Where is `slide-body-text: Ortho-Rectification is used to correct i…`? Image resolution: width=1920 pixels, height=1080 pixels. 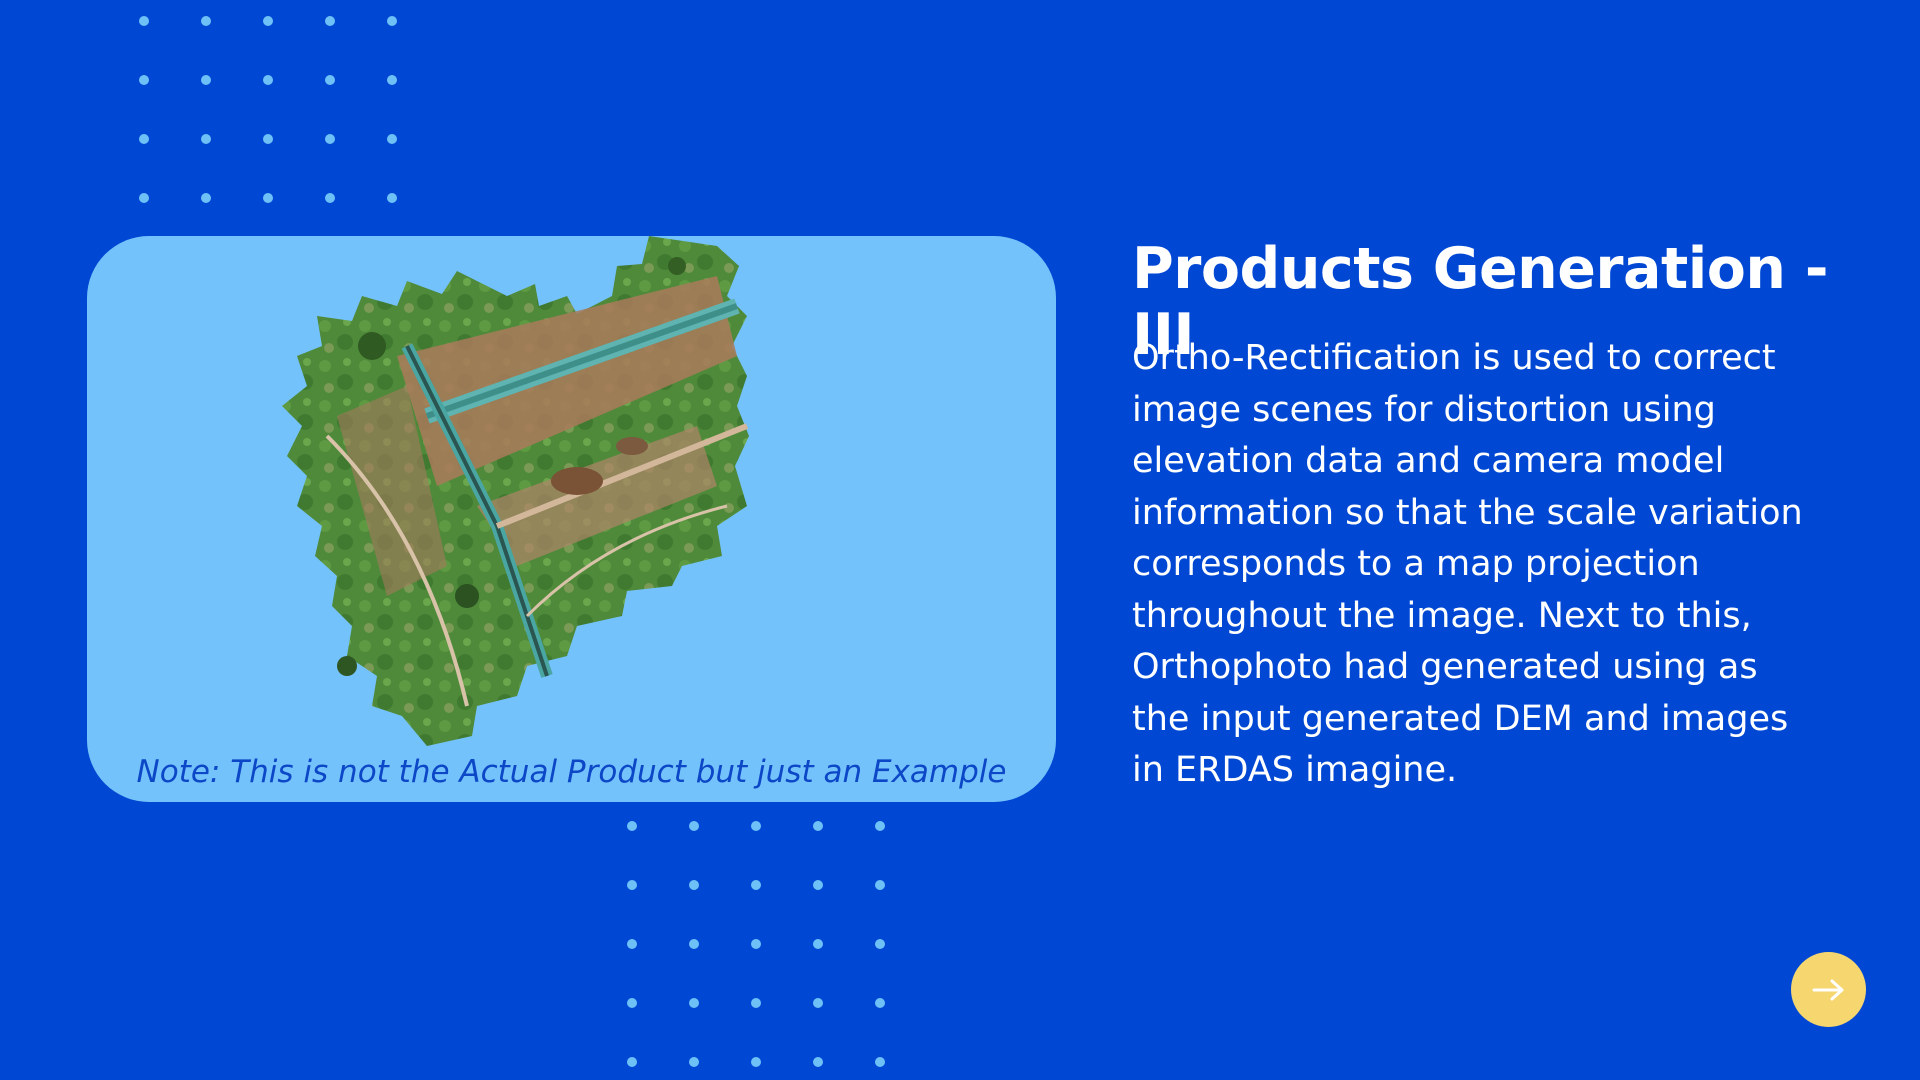 slide-body-text: Ortho-Rectification is used to correct i… is located at coordinates (1467, 564).